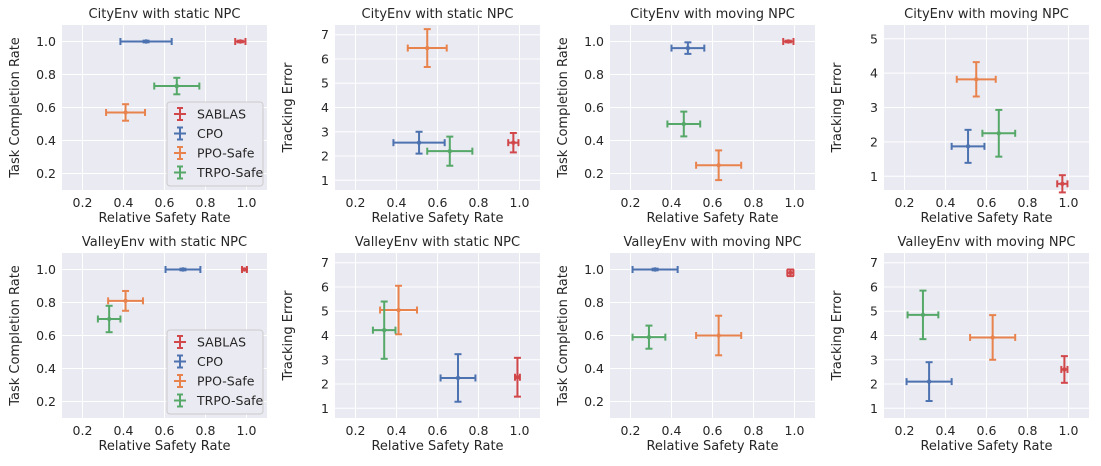  Describe the element at coordinates (230, 172) in the screenshot. I see `legend-label: TRPO-Safe` at that location.